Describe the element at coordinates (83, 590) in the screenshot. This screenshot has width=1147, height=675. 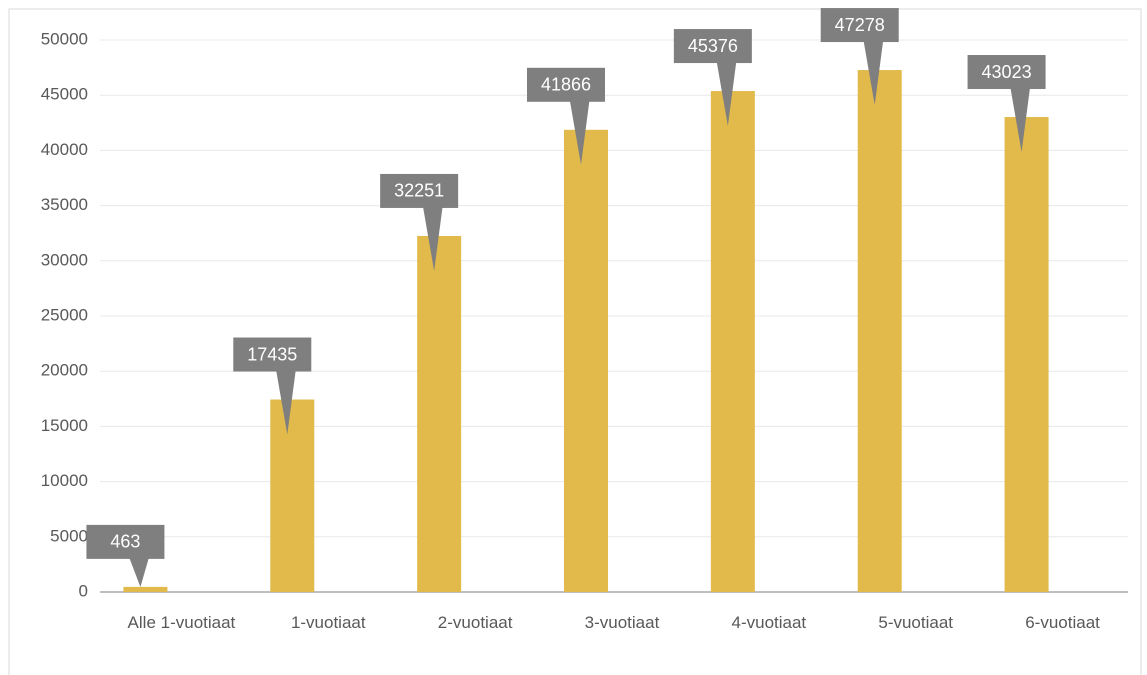
I see `y-tick-label: 0` at that location.